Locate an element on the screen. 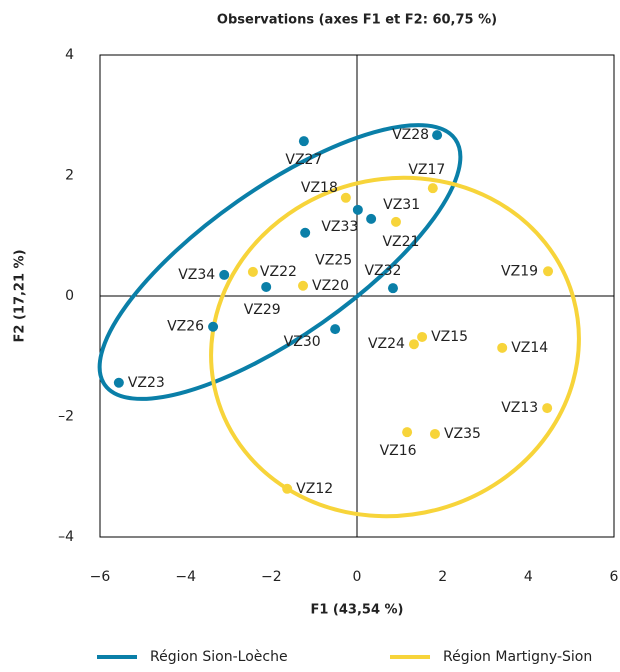  point-label: VZ29 is located at coordinates (262, 310).